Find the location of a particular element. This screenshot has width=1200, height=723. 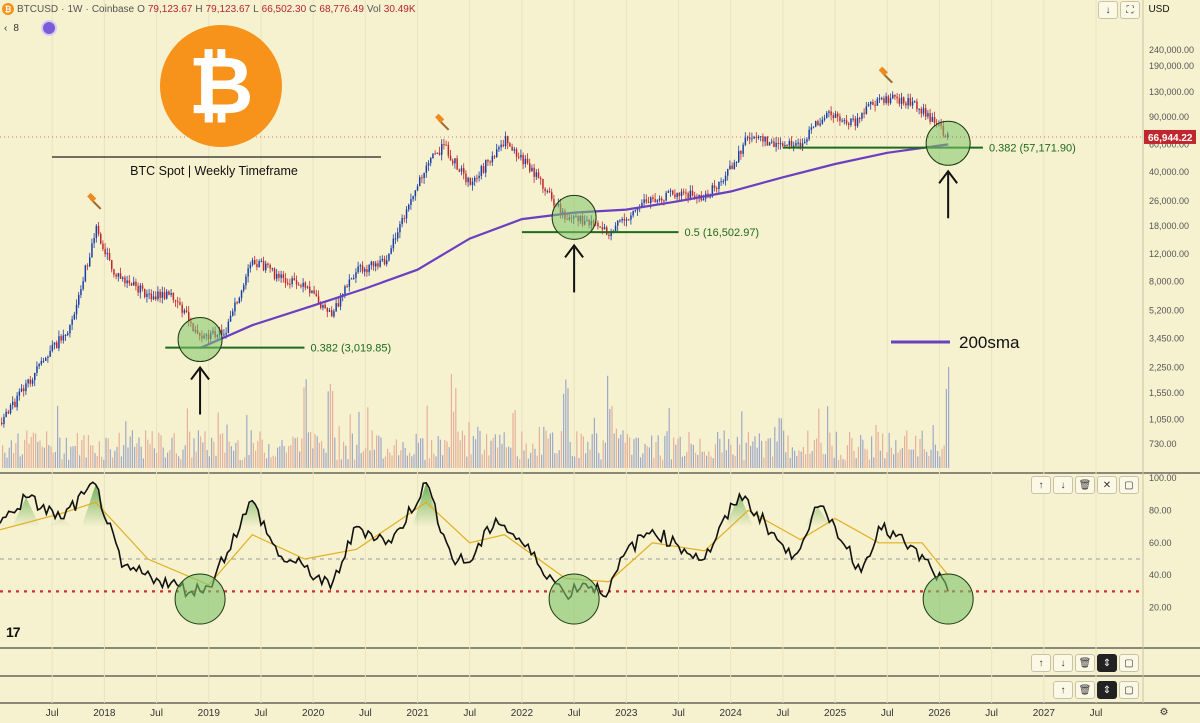

down-arrow-button: ↓ is located at coordinates (1108, 10).